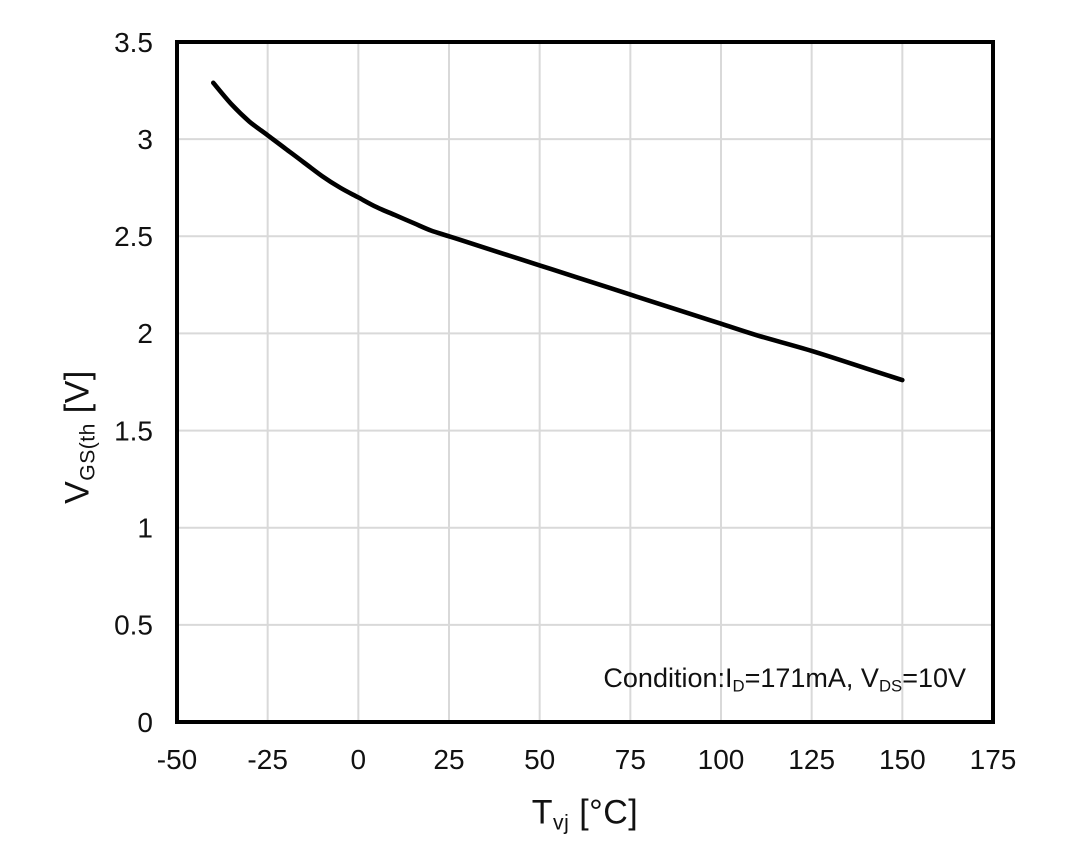  Describe the element at coordinates (88, 452) in the screenshot. I see `y-axis-title-sub: GS(th` at that location.